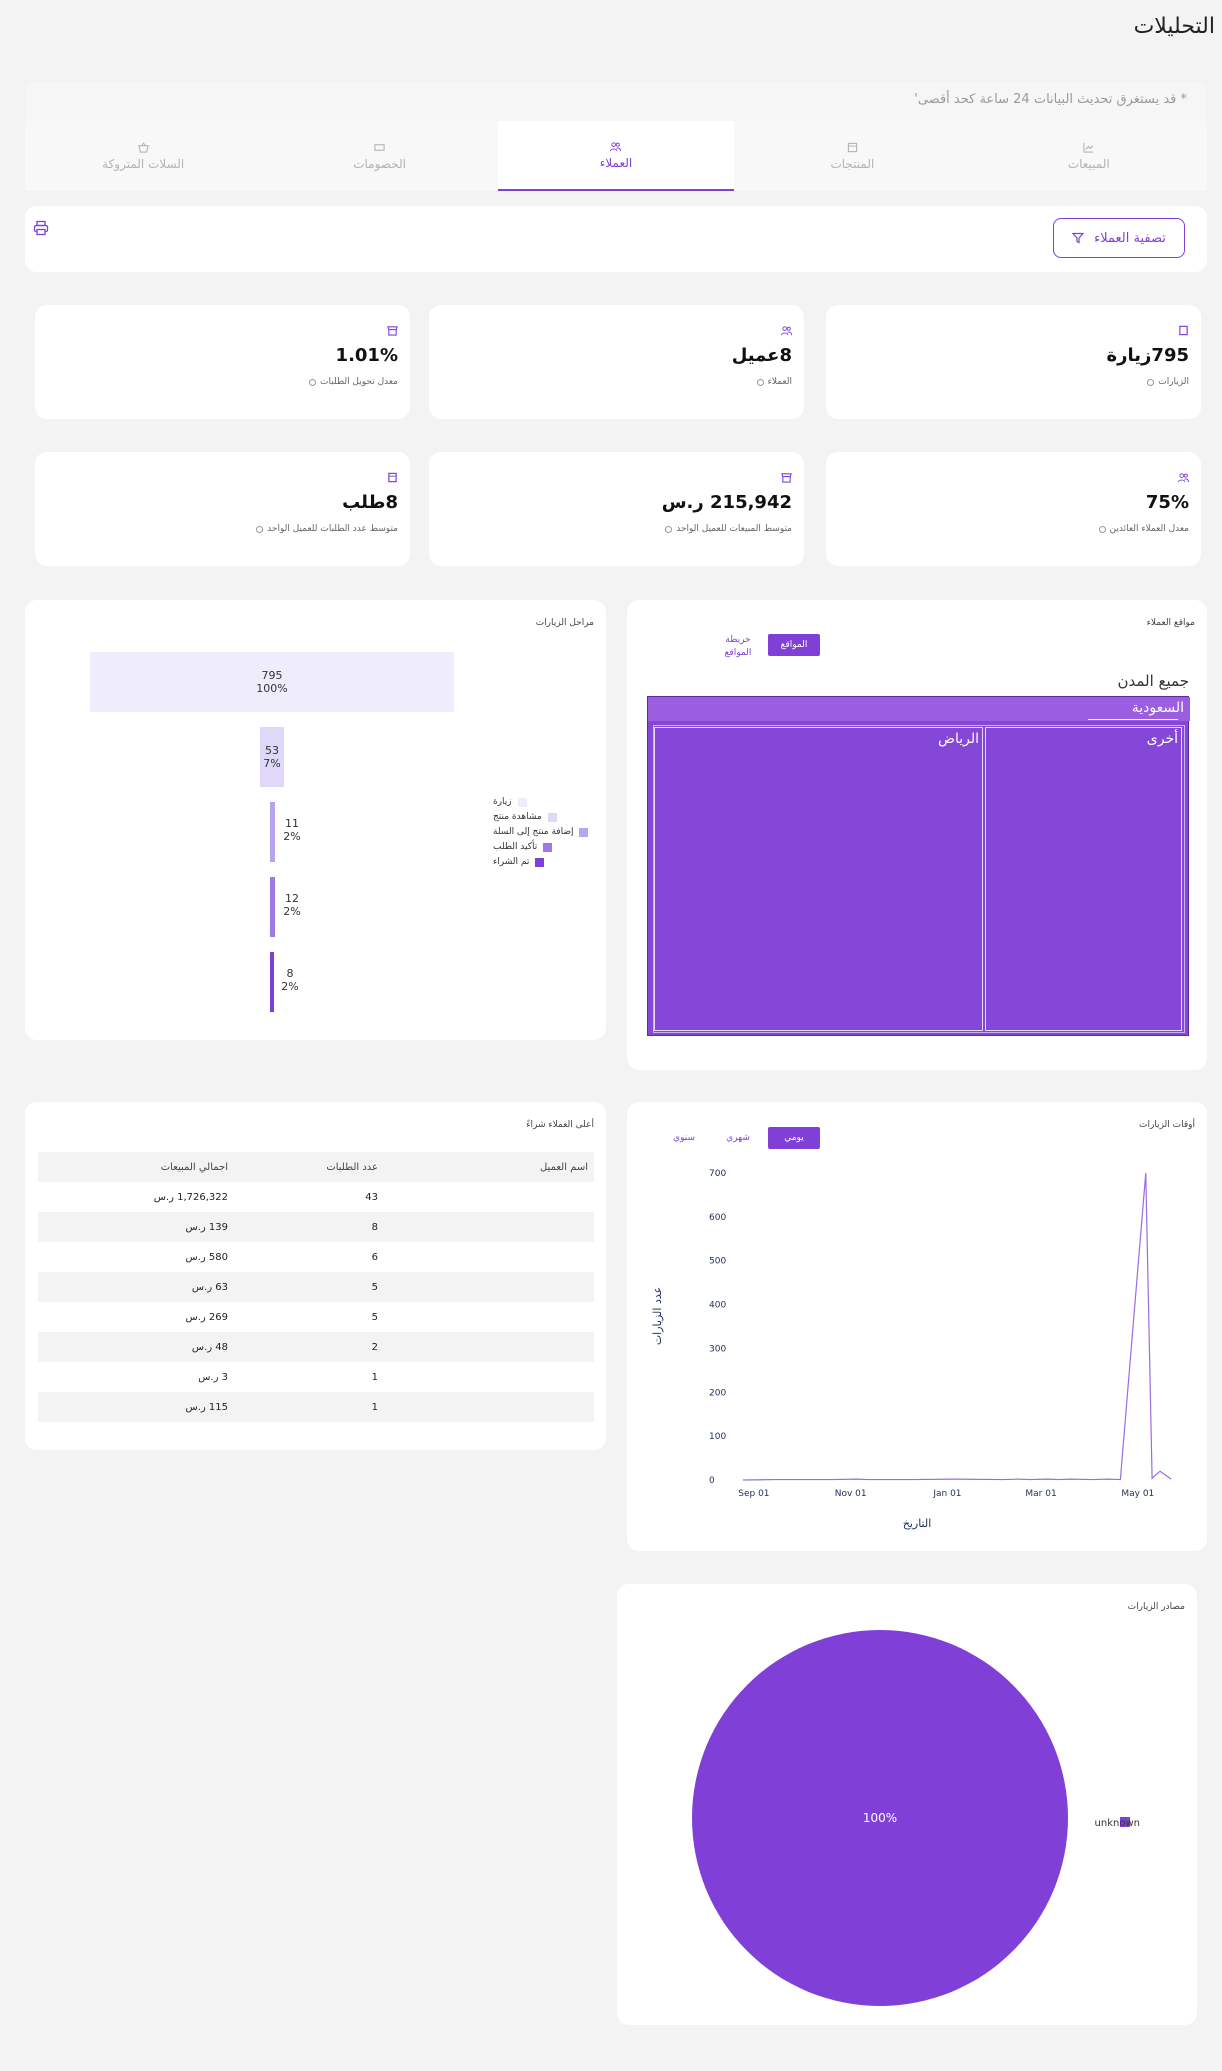  I want to click on table-row: 1 115 ر.س, so click(316, 1407).